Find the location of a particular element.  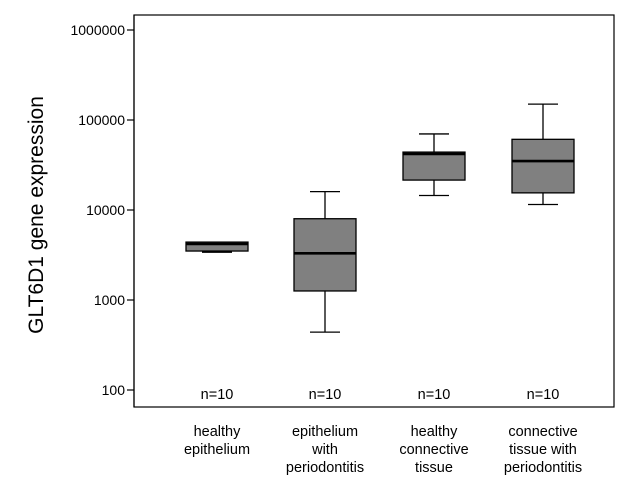

sample-size-labels: n=10 n=10 n=10 n=10 is located at coordinates (380, 395).